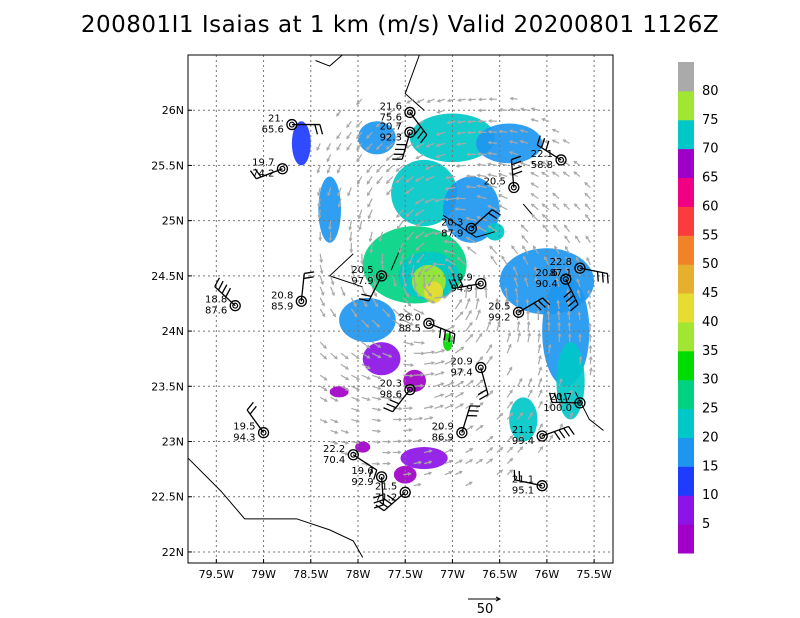 The image size is (800, 618). What do you see at coordinates (706, 524) in the screenshot?
I see `colorbar-label: 5` at bounding box center [706, 524].